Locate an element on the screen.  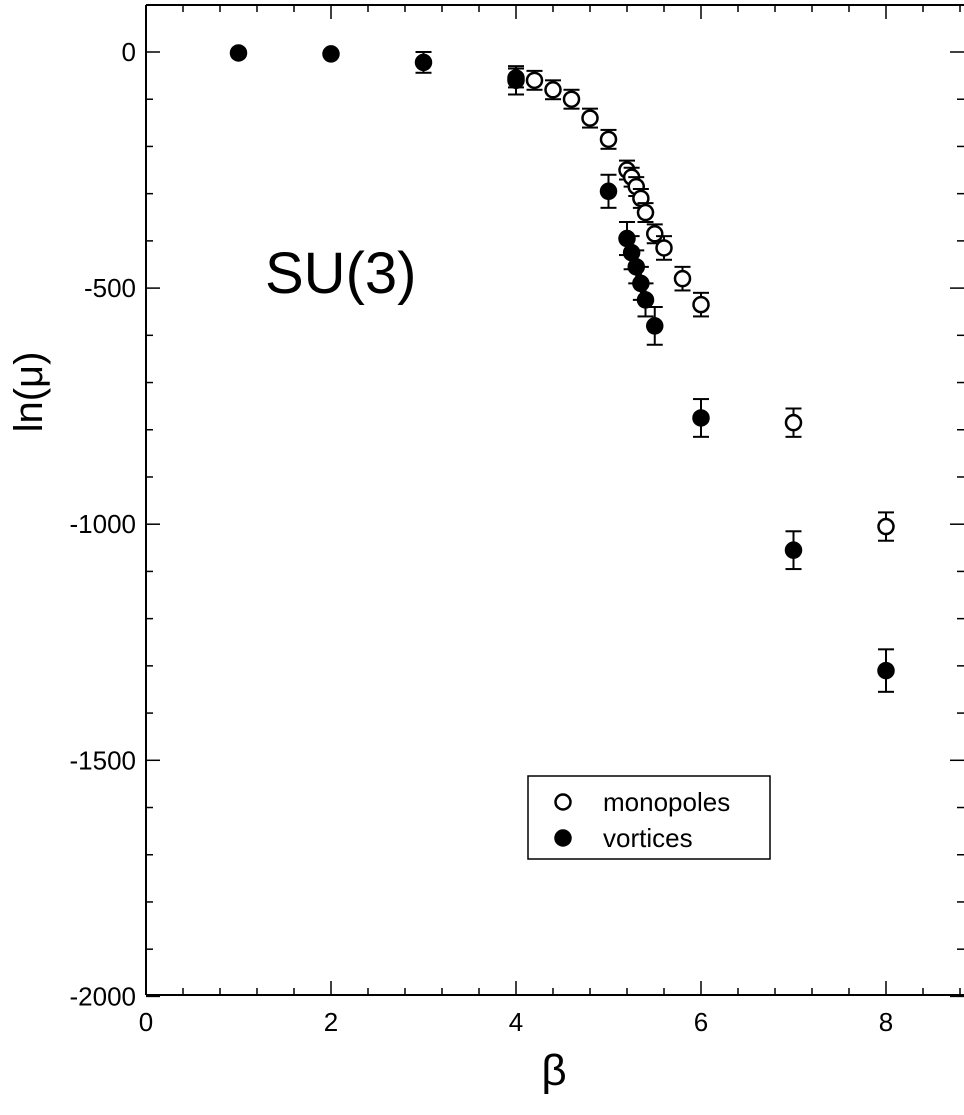
y-tick-label: -500 is located at coordinates (110, 288).